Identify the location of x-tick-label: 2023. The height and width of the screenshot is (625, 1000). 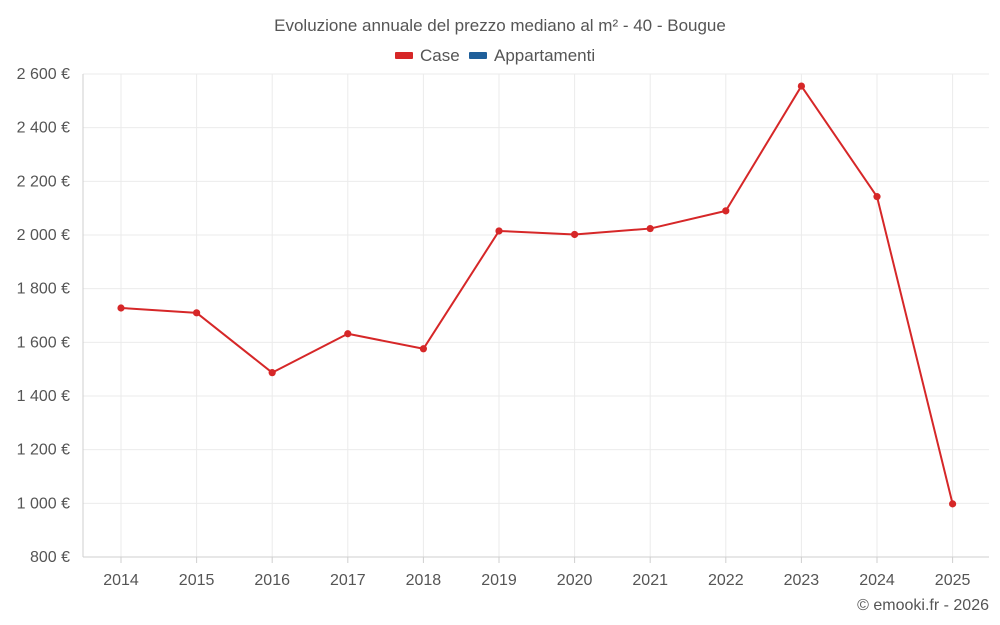
(802, 580).